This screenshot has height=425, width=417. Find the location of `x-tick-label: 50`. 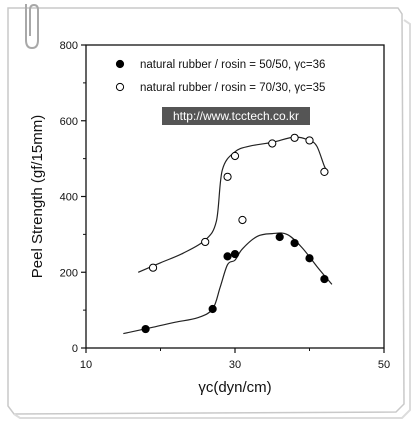

x-tick-label: 50 is located at coordinates (384, 365).